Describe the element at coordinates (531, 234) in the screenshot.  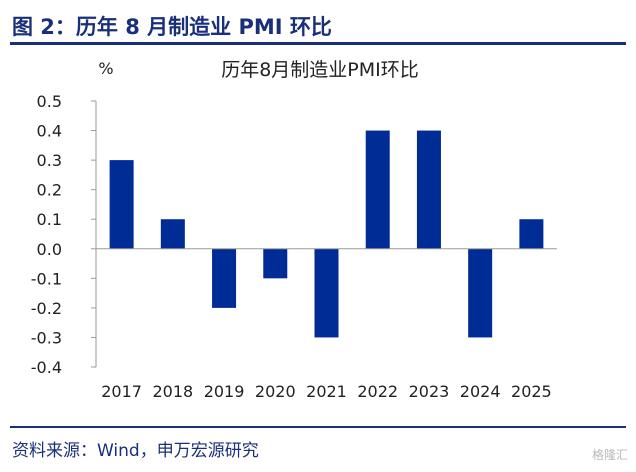
I see `bar-2025` at that location.